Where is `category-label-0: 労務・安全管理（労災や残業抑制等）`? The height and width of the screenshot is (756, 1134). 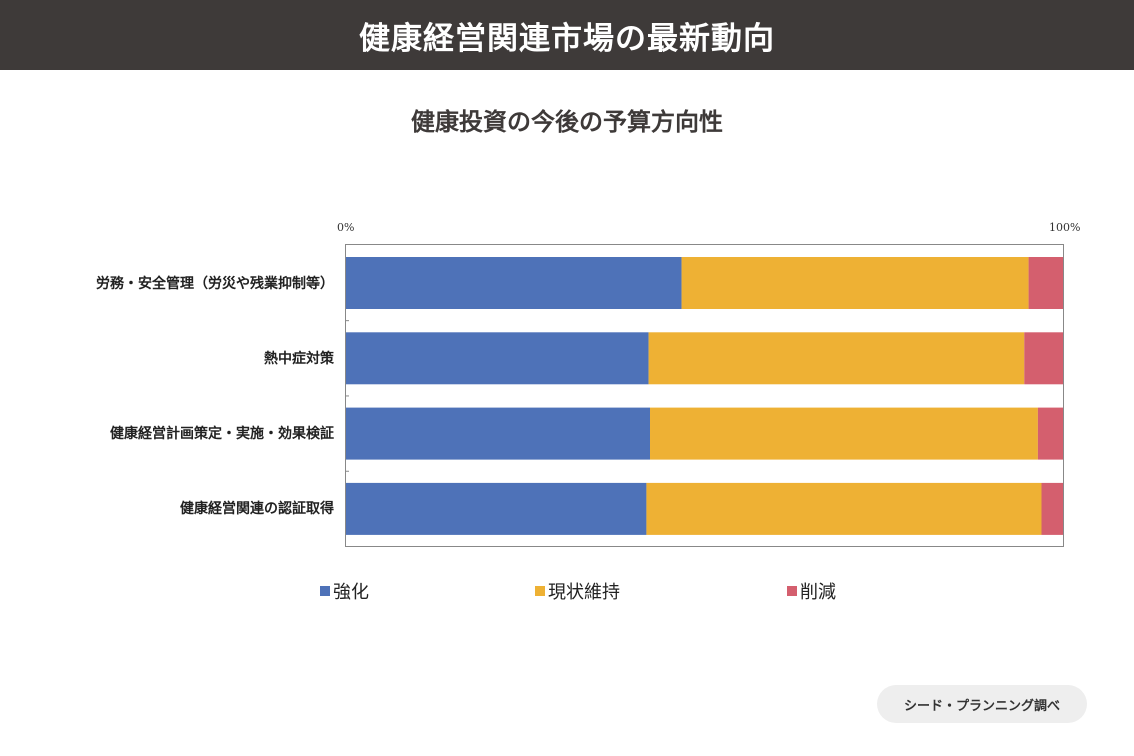 category-label-0: 労務・安全管理（労災や残業抑制等） is located at coordinates (215, 284).